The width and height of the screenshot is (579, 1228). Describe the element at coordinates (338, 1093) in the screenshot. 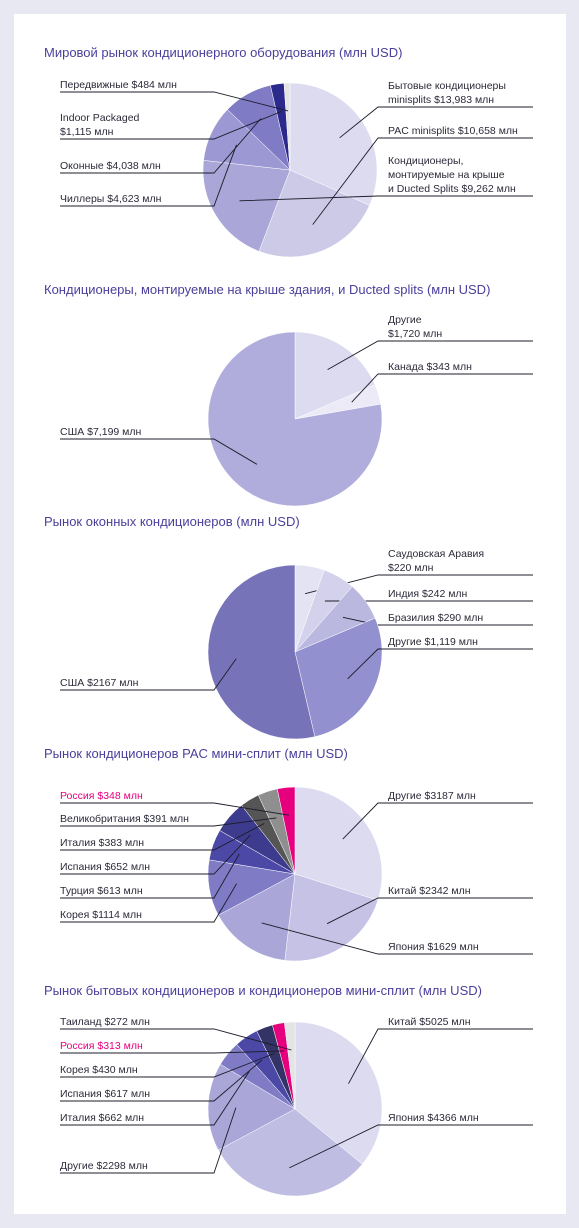

I see `pie-slice-китай-5025-млн` at that location.